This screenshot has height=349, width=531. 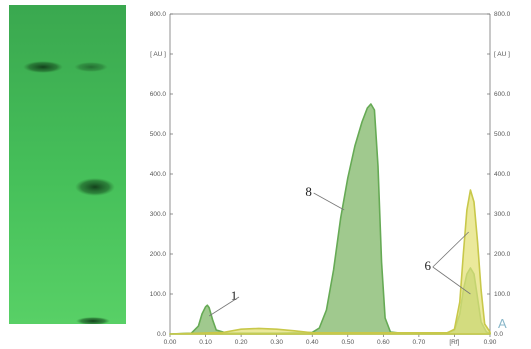 I want to click on x-tick-label: 0.70, so click(x=419, y=342).